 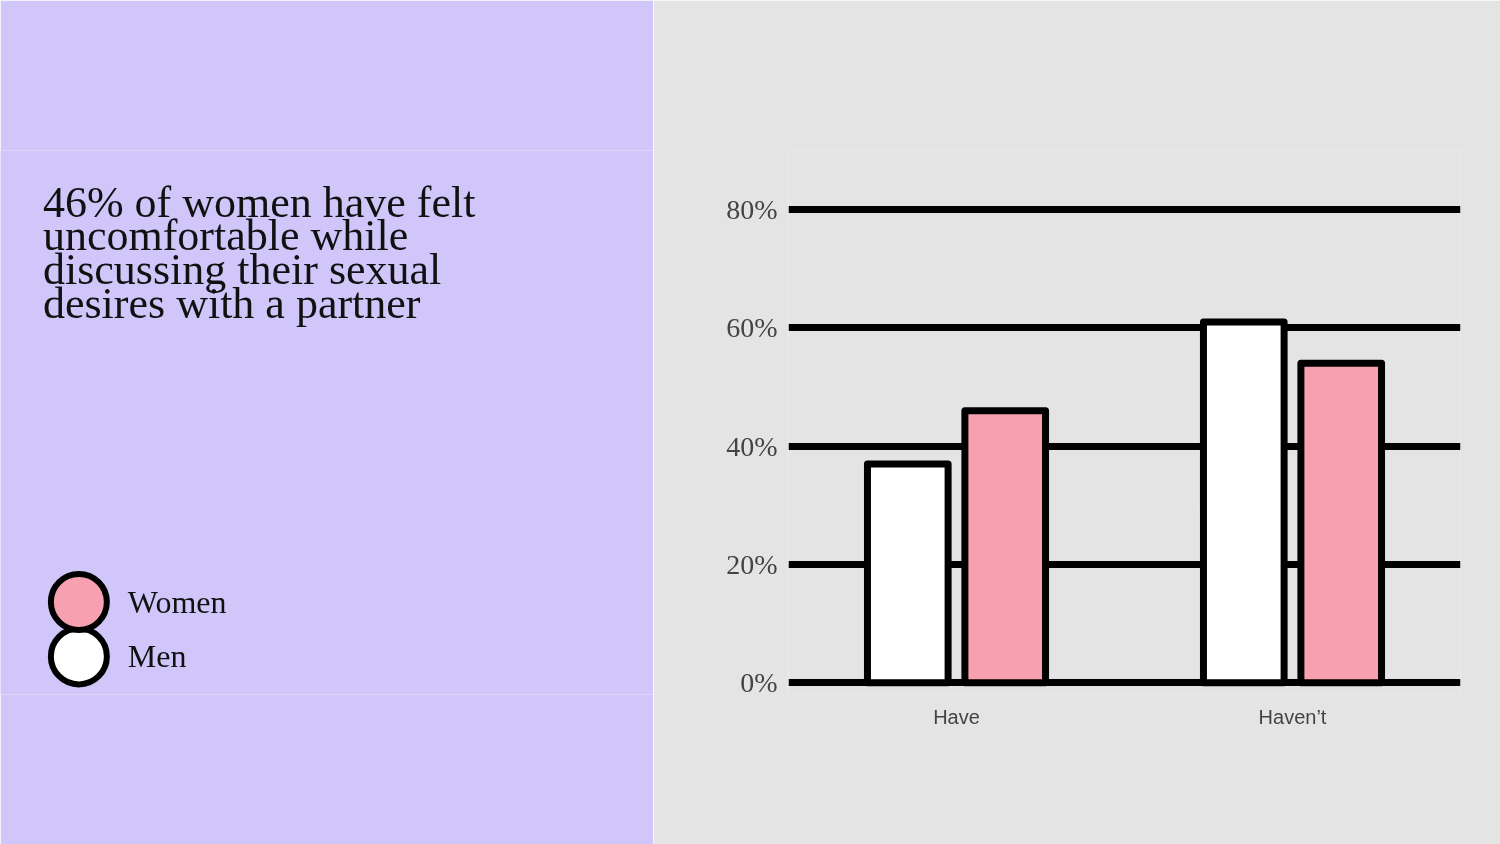 I want to click on x-tick-label: Have, so click(x=956, y=716).